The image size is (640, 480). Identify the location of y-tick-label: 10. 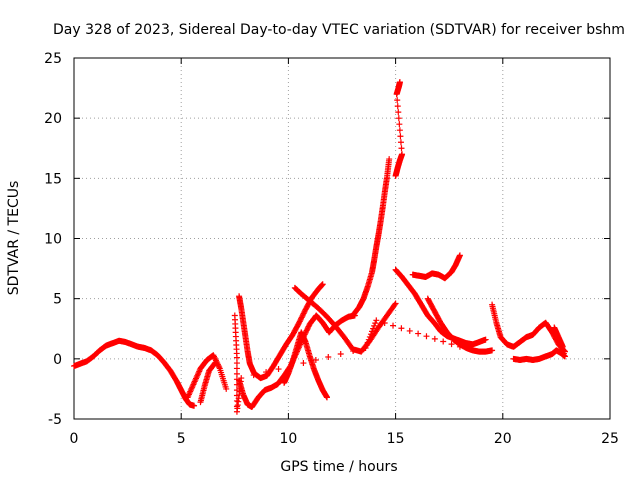
(53, 240).